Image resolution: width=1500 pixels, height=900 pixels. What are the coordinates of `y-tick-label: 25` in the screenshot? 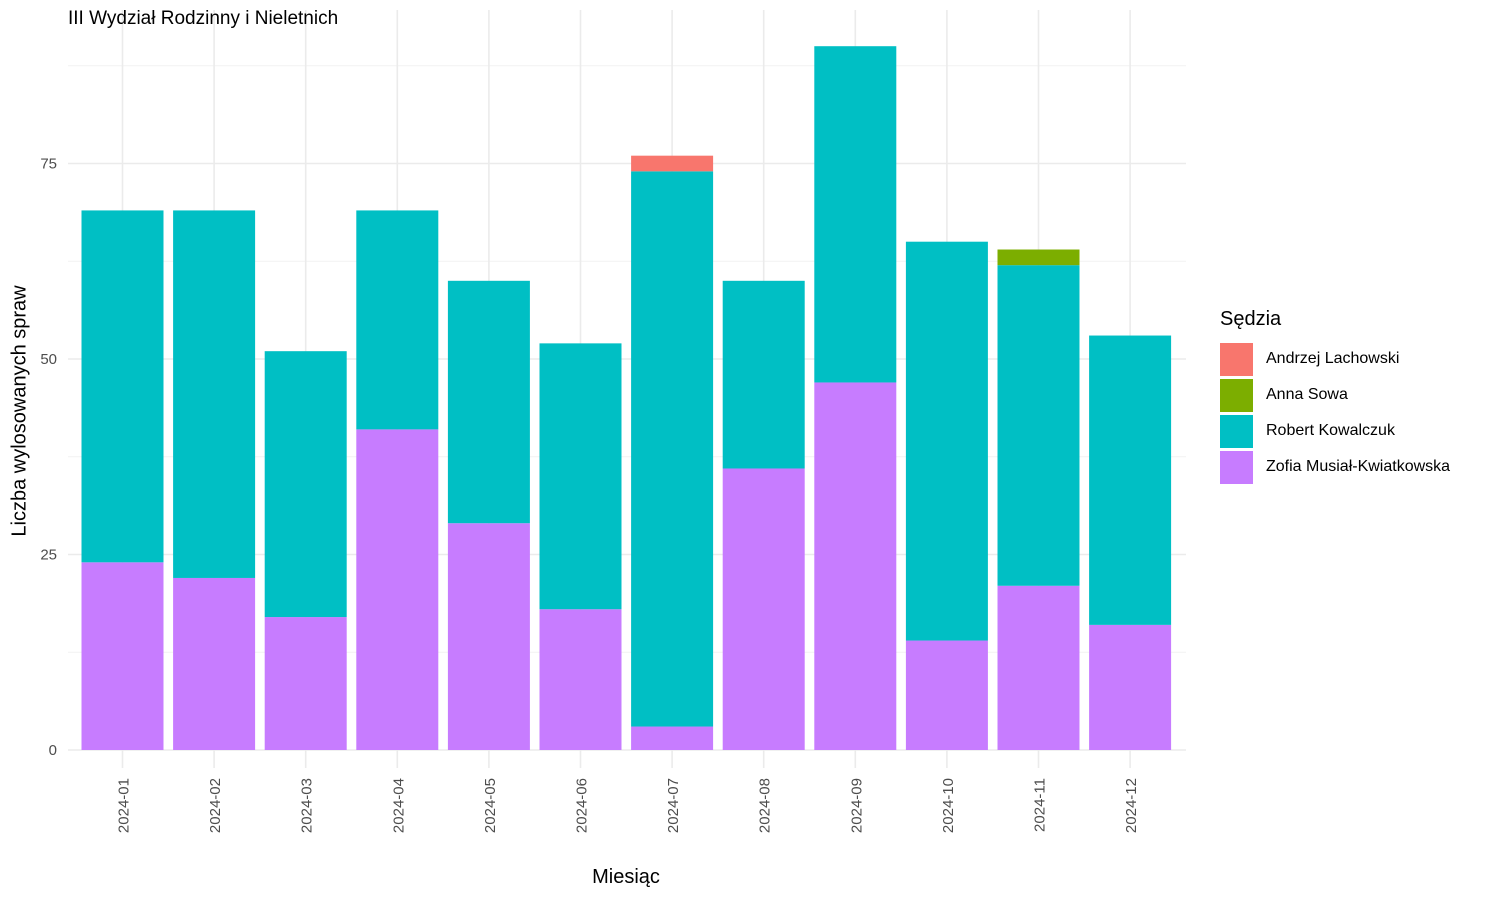 It's located at (48, 555).